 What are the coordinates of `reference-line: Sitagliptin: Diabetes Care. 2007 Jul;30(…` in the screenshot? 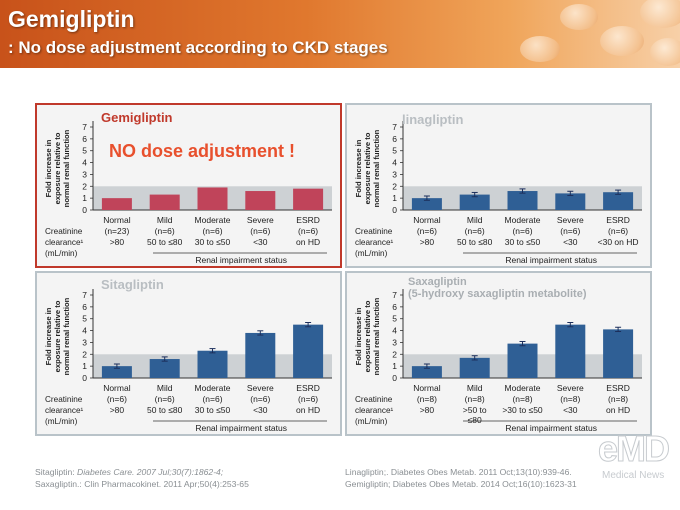 It's located at (129, 472).